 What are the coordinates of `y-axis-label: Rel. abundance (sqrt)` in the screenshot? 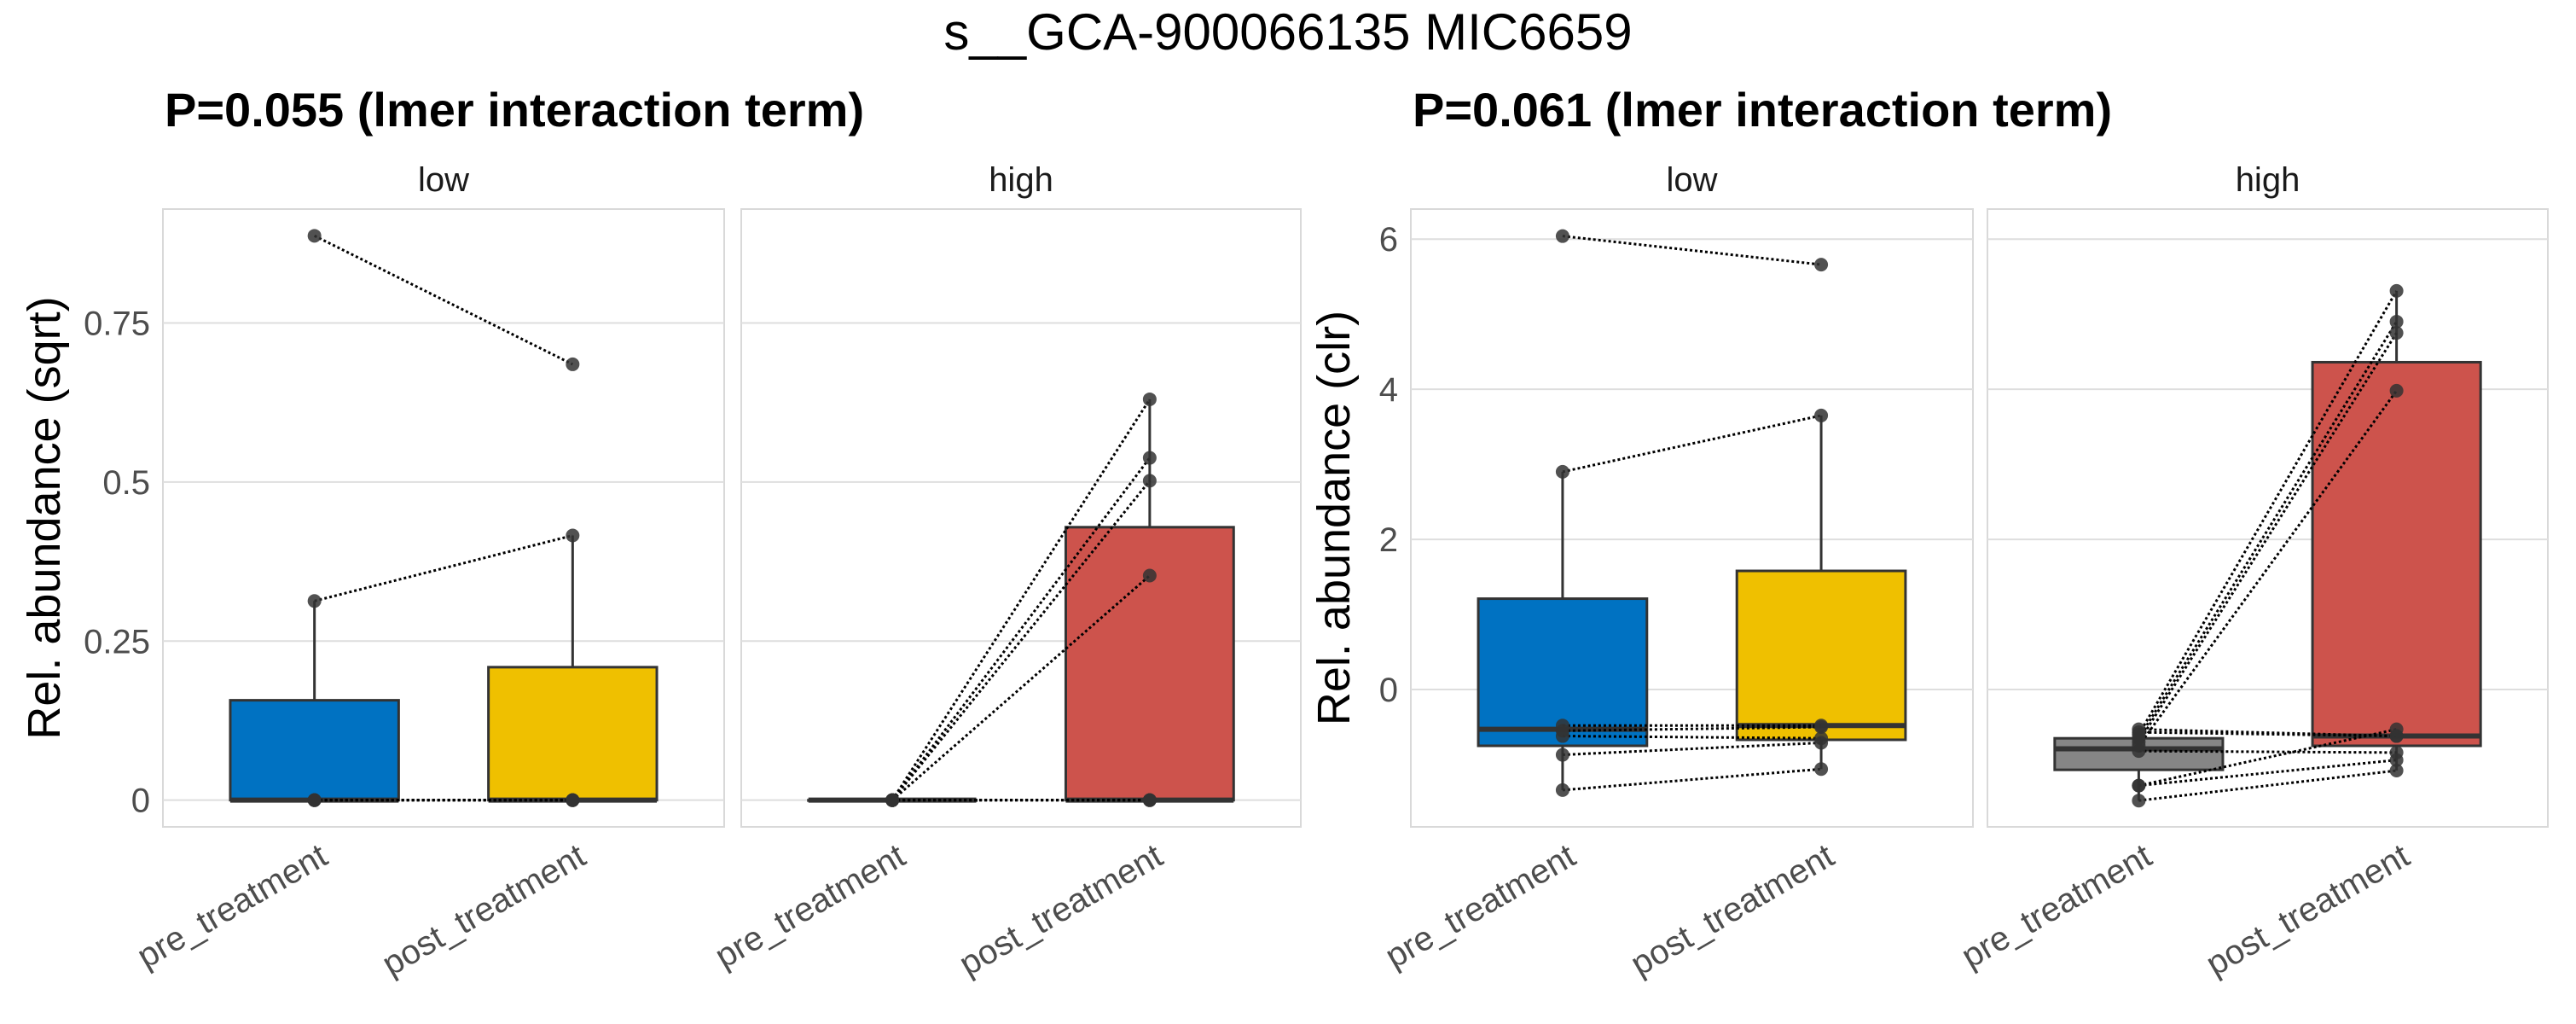 It's located at (44, 517).